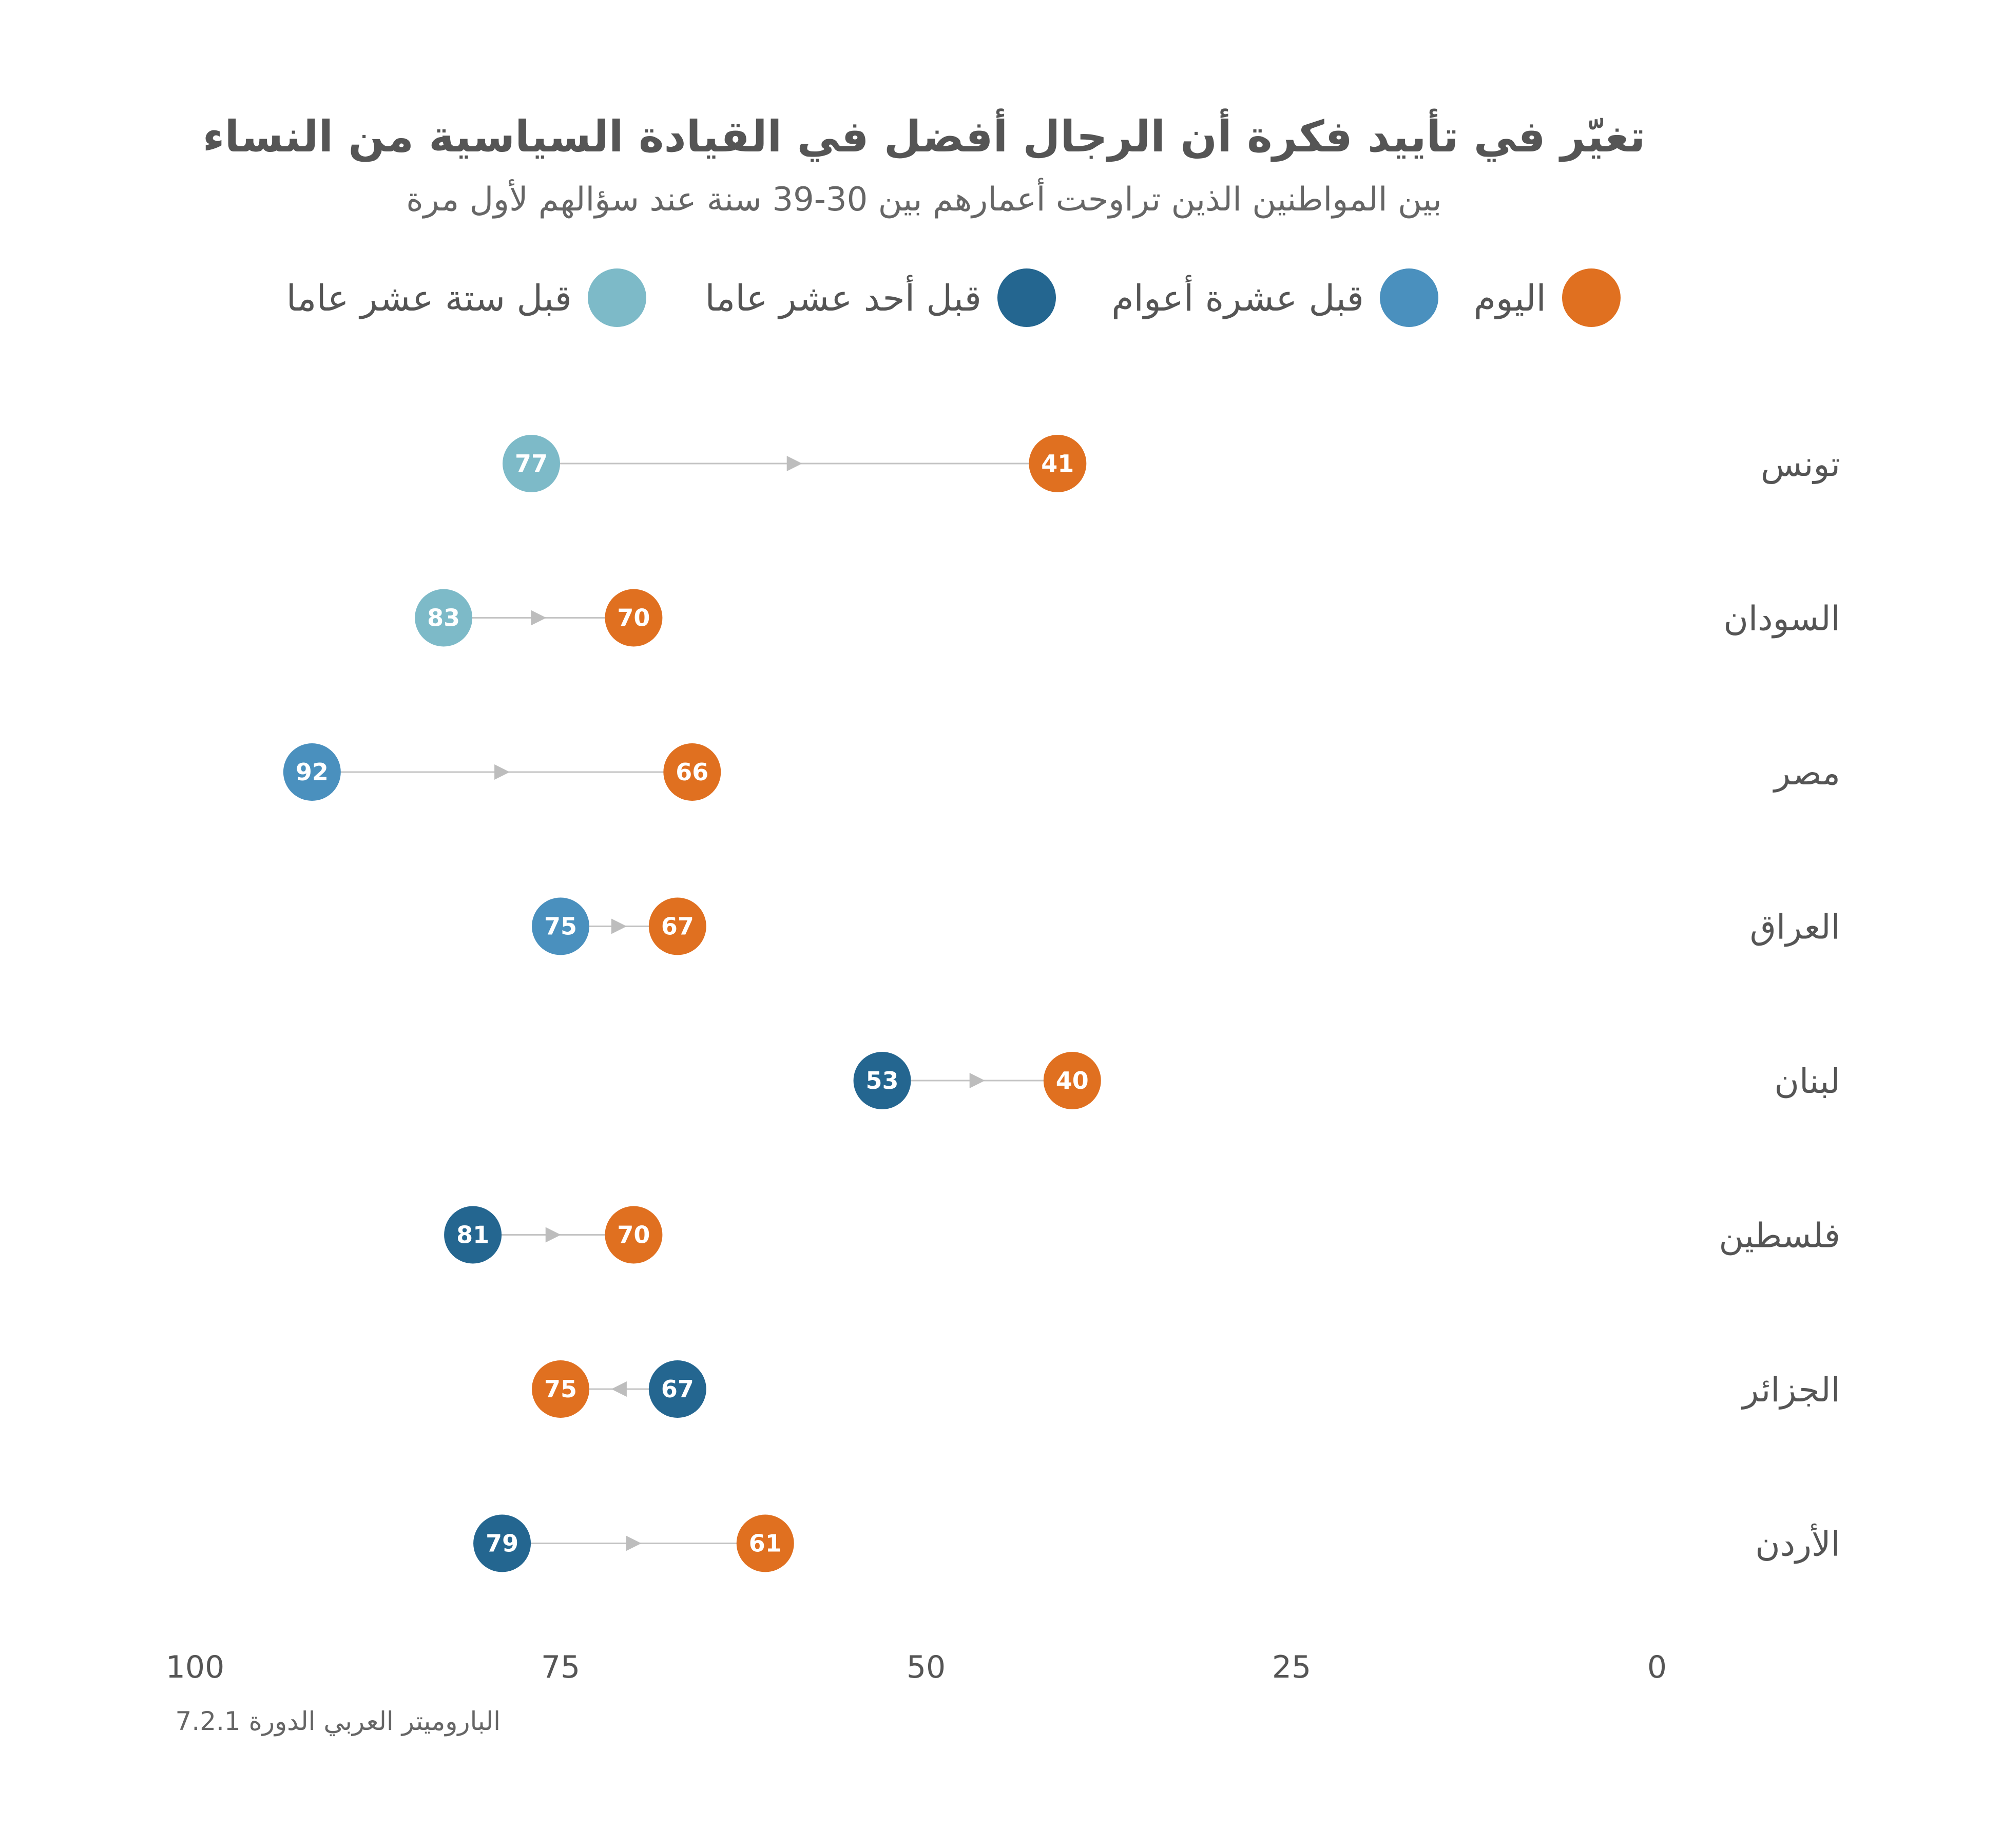 Image resolution: width=2002 pixels, height=1848 pixels. I want to click on tick-label: 50, so click(926, 1667).